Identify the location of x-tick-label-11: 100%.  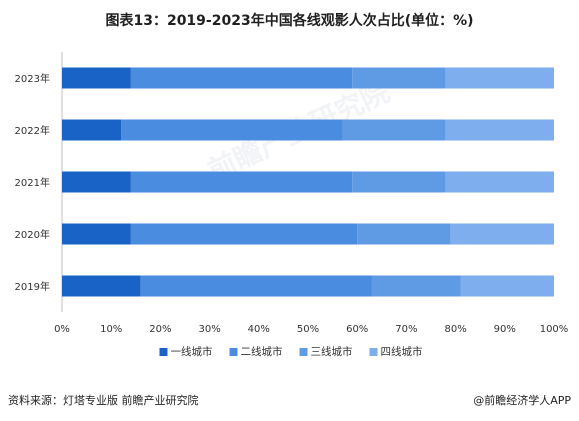
(554, 329).